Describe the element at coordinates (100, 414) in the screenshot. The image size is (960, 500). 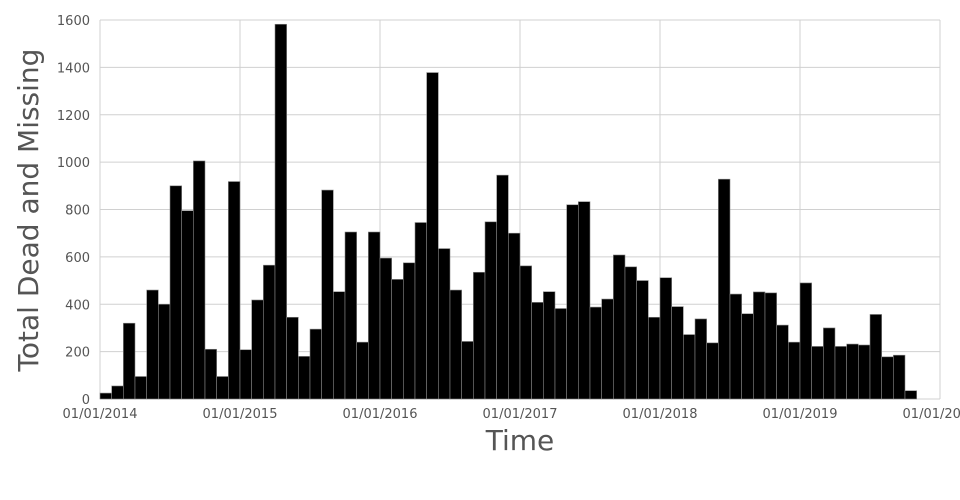
I see `x-tick-label: 01/01/2014` at that location.